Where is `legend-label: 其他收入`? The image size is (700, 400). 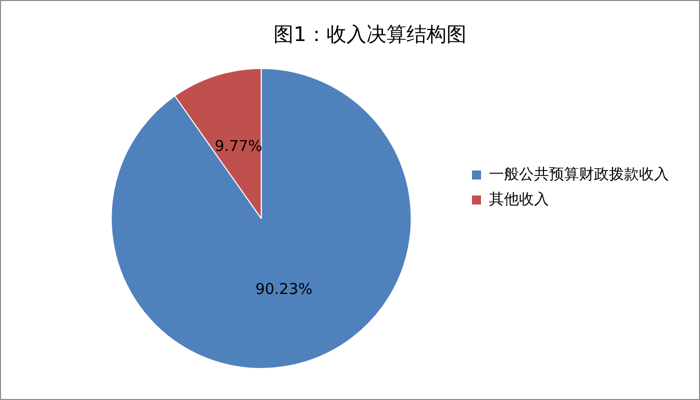
legend-label: 其他收入 is located at coordinates (519, 199).